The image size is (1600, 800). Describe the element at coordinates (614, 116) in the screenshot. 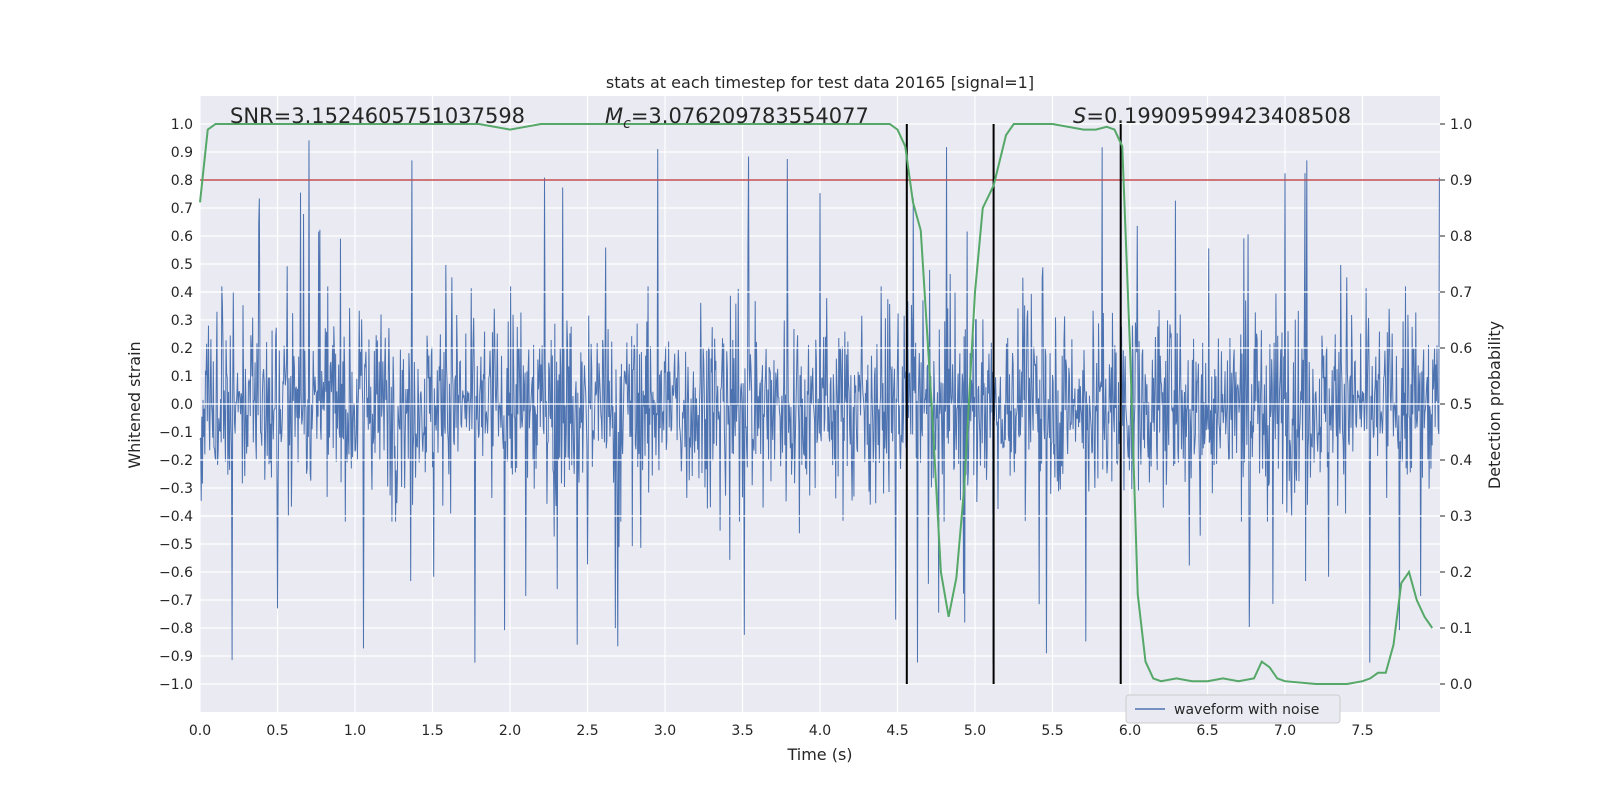

I see `chirp-mass-symbol: M` at that location.